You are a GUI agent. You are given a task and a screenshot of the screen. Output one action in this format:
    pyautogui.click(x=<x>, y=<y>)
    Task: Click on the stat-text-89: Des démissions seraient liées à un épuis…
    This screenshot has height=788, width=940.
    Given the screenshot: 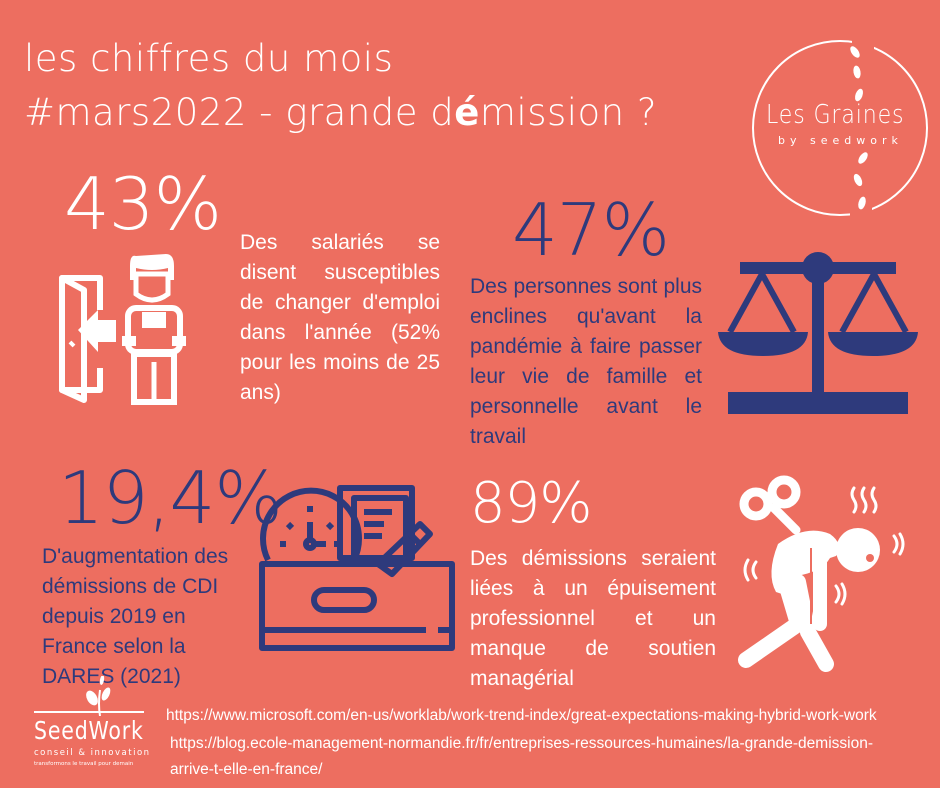 What is the action you would take?
    pyautogui.click(x=593, y=618)
    